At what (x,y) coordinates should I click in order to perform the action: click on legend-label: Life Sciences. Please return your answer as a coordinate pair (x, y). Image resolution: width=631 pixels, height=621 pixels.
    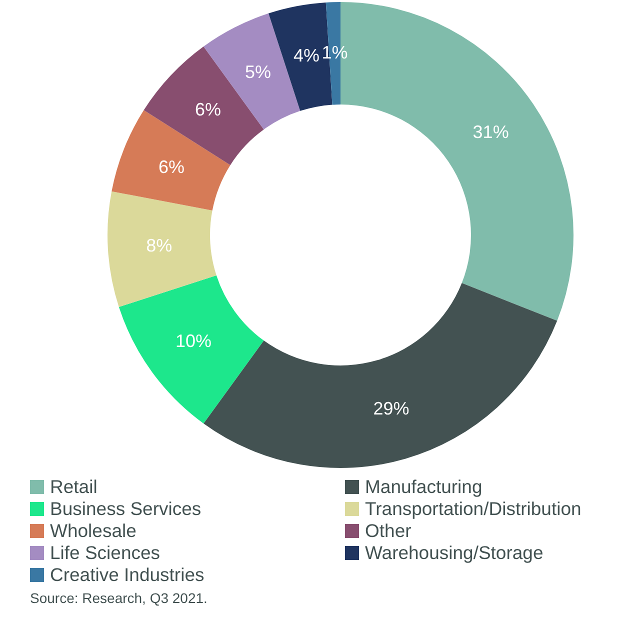
    Looking at the image, I should click on (105, 552).